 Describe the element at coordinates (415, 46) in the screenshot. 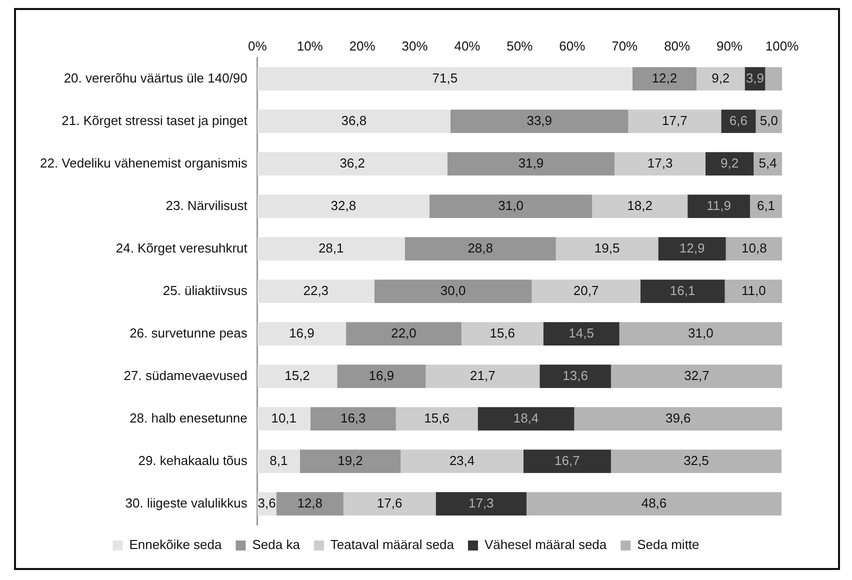

I see `x-tick-label: 30%` at that location.